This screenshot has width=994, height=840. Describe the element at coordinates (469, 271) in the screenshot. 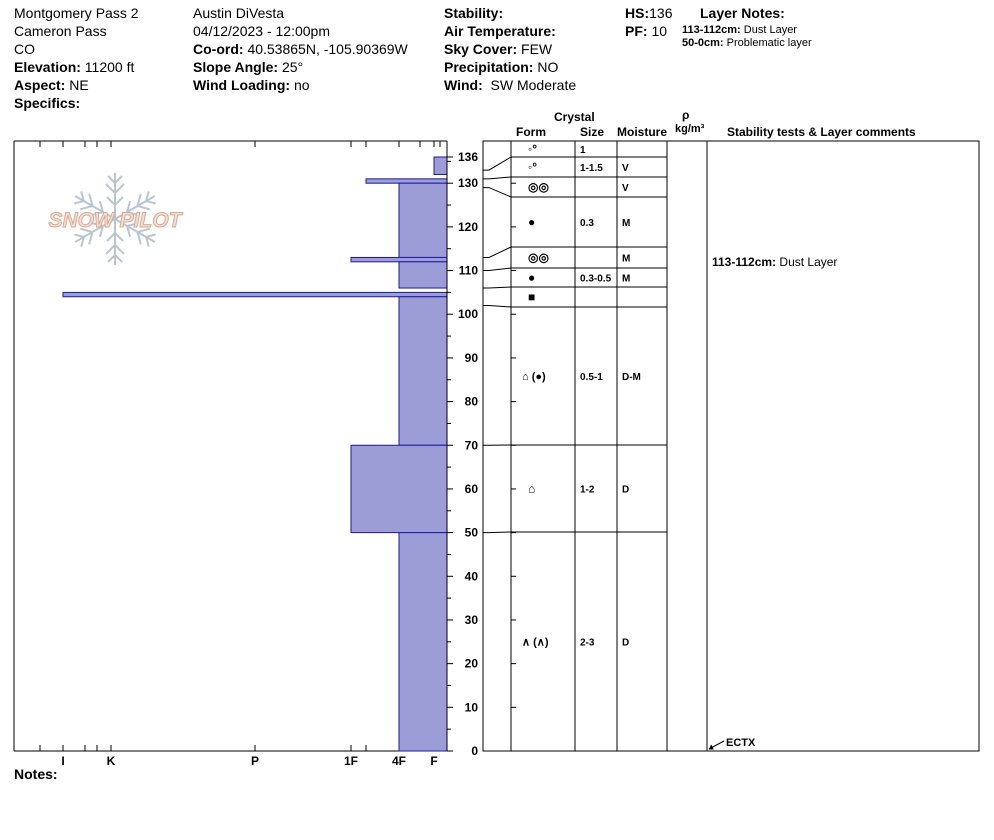

I see `depth-tick-label: 110` at that location.